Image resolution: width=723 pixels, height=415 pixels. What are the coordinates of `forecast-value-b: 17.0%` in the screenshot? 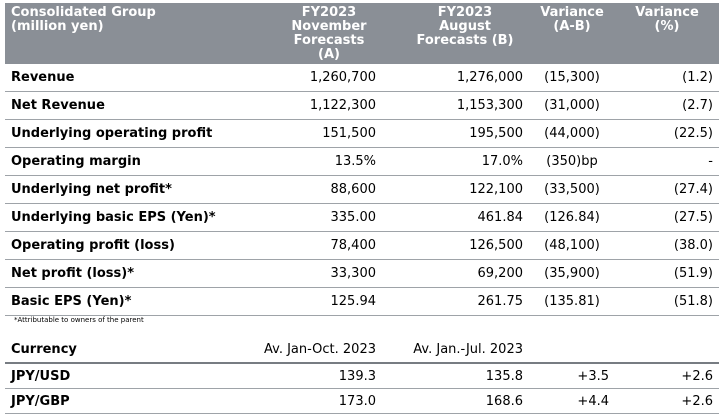 It's located at (455, 161).